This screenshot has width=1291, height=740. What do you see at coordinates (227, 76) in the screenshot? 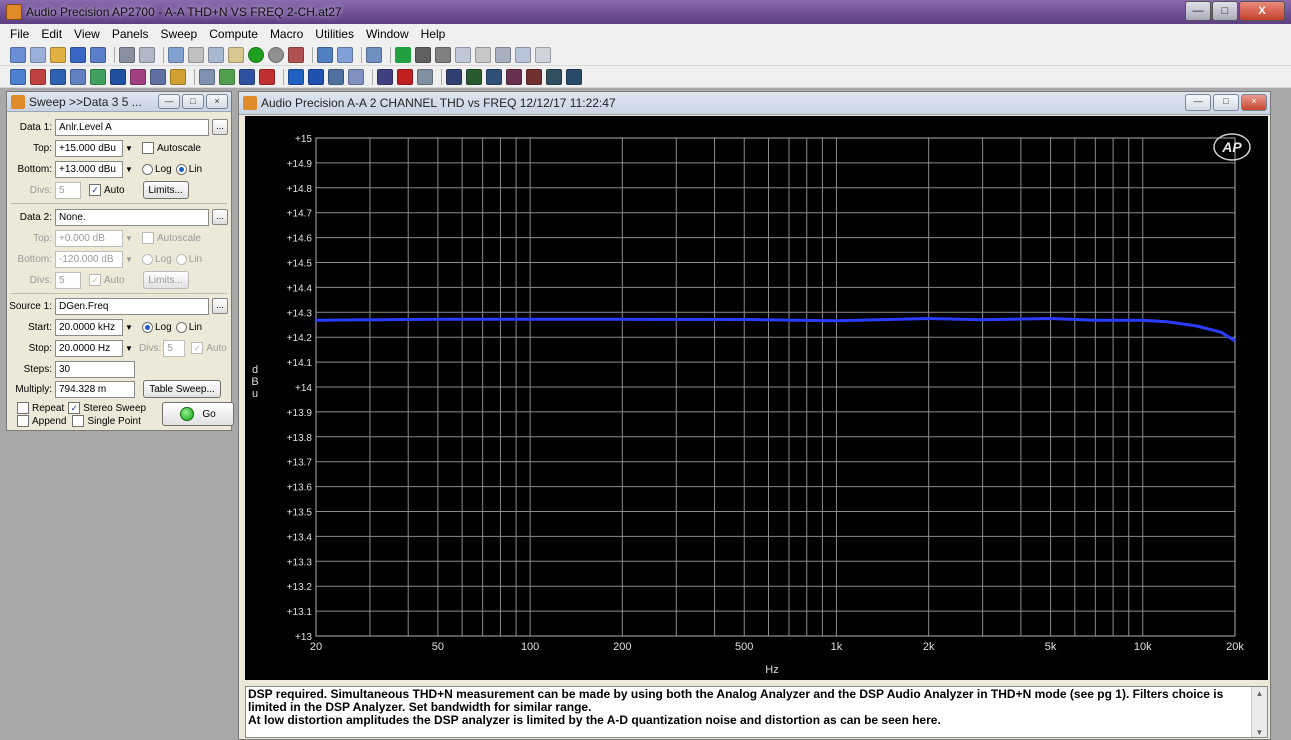
I see `check-icon` at bounding box center [227, 76].